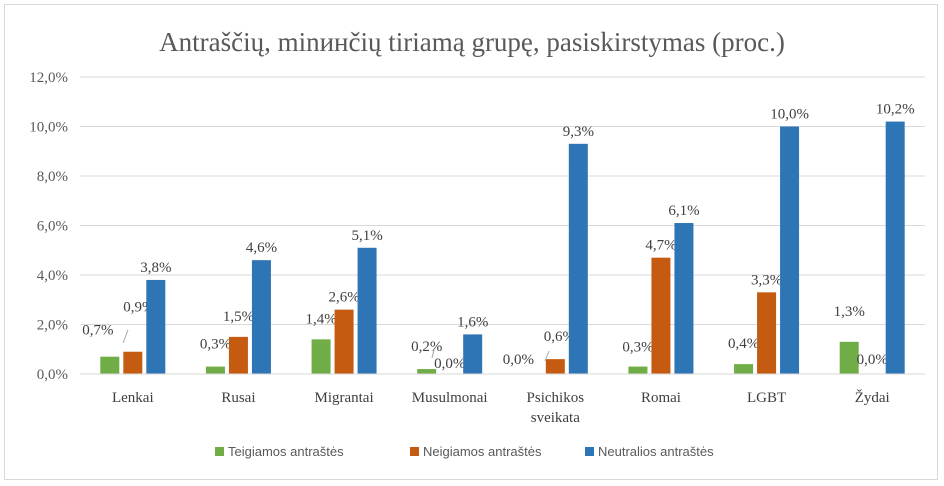  Describe the element at coordinates (48, 128) in the screenshot. I see `y-tick-label: 10,0%` at that location.